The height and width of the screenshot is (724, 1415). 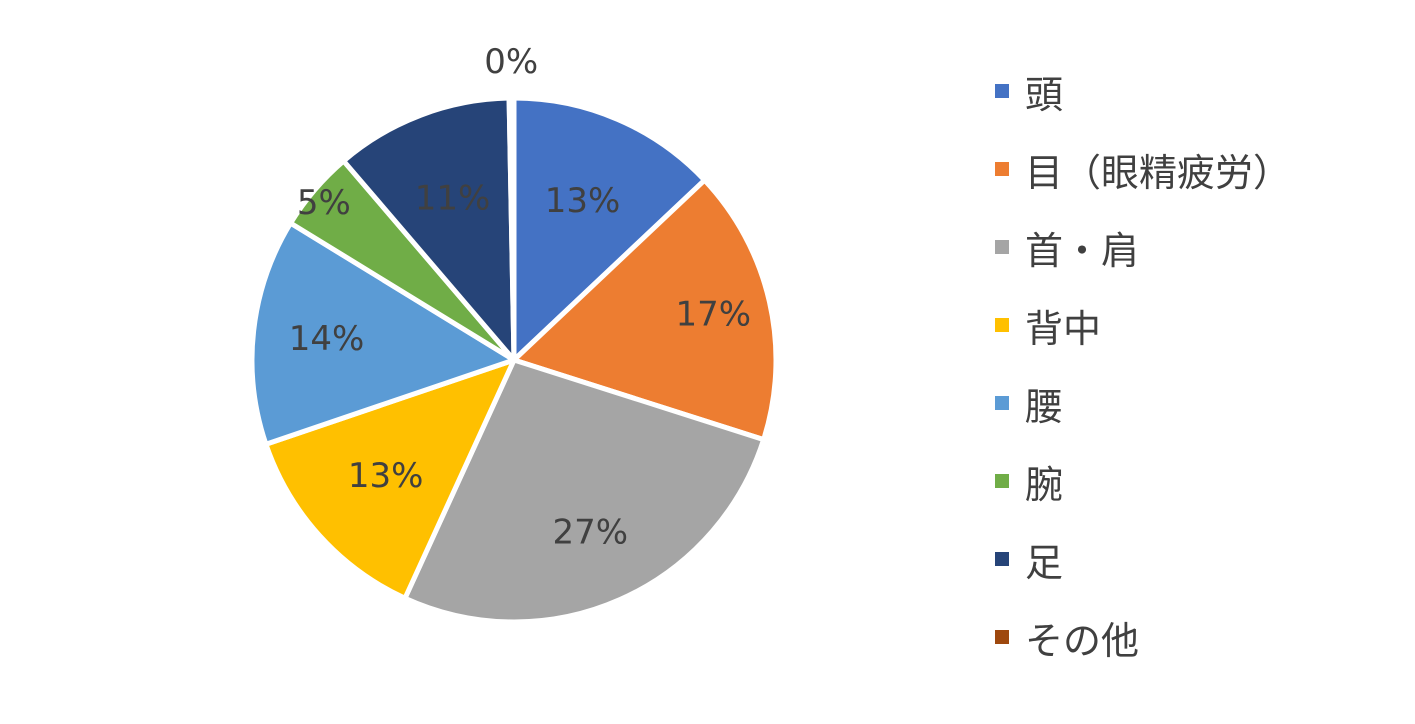 What do you see at coordinates (511, 62) in the screenshot?
I see `slice-label-7: 0%` at bounding box center [511, 62].